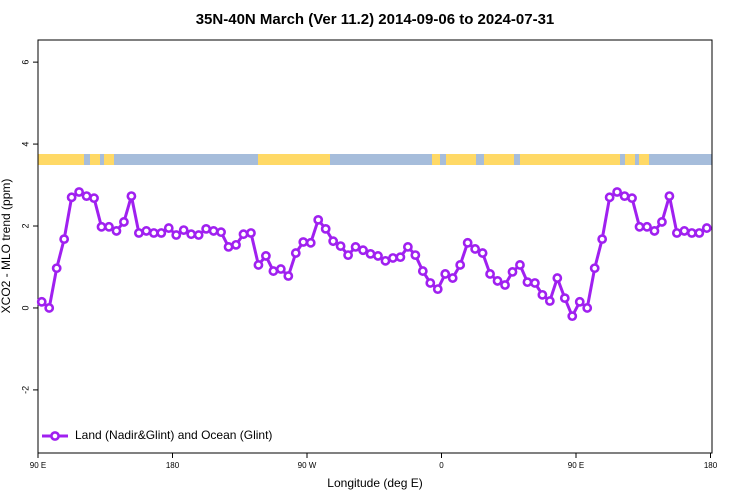 This screenshot has width=750, height=500. Describe the element at coordinates (173, 435) in the screenshot. I see `legend-label: Land (Nadir&Glint) and Ocean (Glint)` at that location.